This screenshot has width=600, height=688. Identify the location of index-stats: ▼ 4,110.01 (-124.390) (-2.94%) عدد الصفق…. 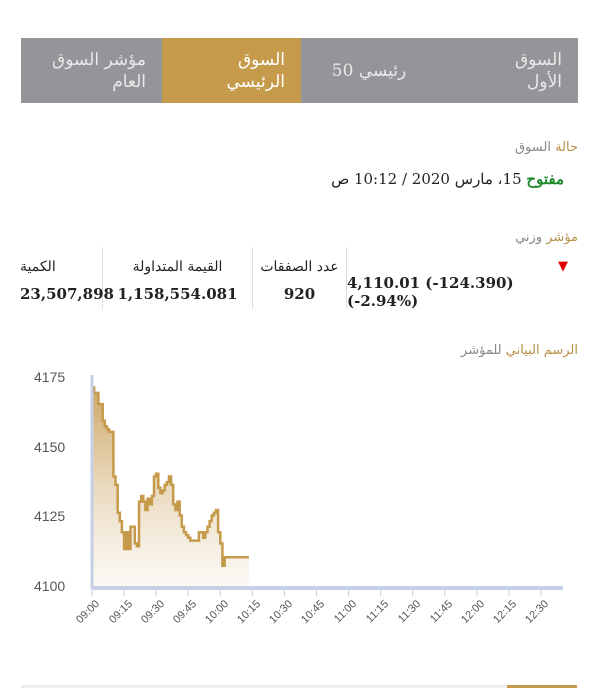
(295, 278).